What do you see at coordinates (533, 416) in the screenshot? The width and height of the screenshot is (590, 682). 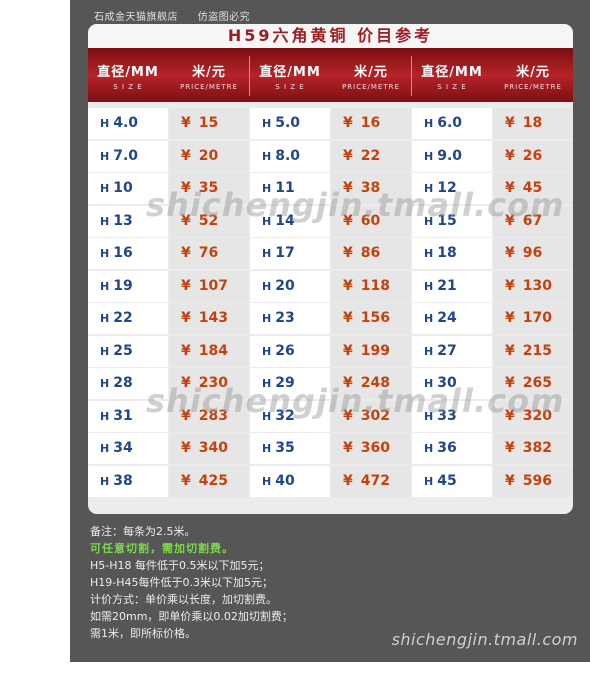 I see `price-cell: ¥320` at bounding box center [533, 416].